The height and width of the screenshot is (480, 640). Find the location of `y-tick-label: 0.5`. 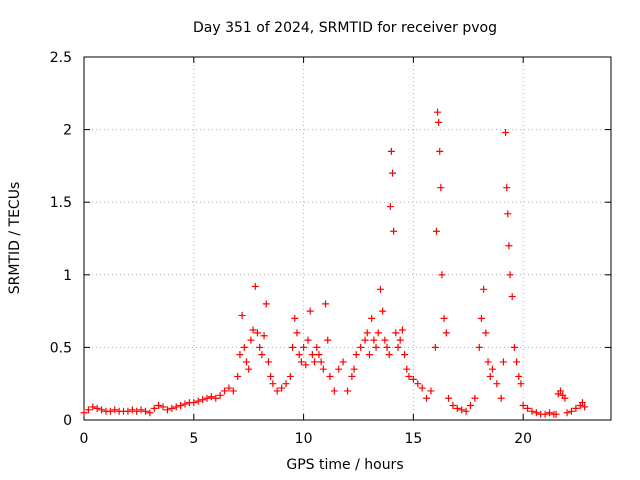

y-tick-label: 0.5 is located at coordinates (61, 348).